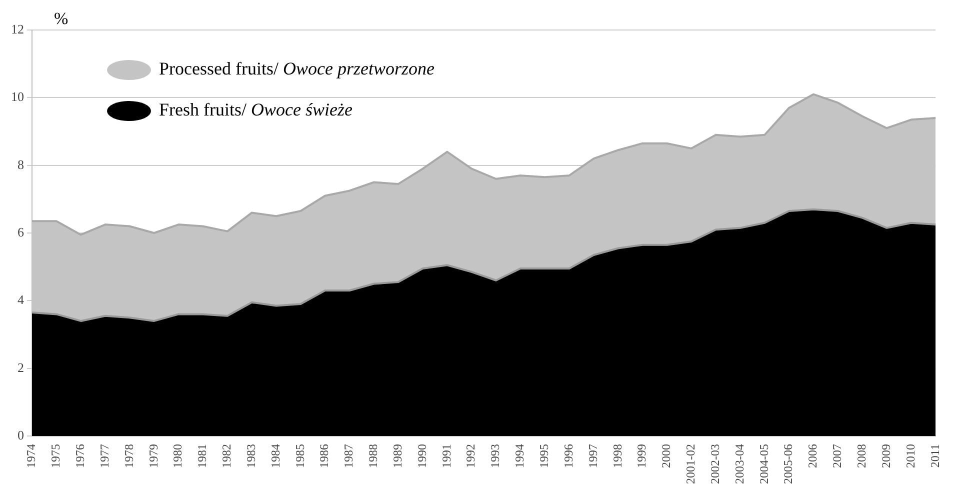  I want to click on x-tick-label: 2004-05, so click(763, 464).